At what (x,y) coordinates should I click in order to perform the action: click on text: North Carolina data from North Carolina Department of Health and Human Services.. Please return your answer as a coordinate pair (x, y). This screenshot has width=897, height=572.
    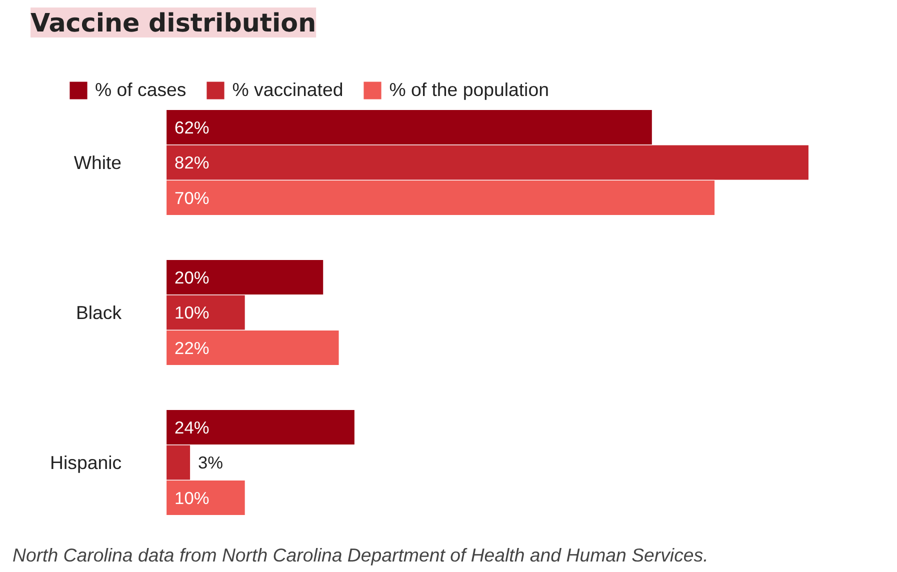
    Looking at the image, I should click on (360, 555).